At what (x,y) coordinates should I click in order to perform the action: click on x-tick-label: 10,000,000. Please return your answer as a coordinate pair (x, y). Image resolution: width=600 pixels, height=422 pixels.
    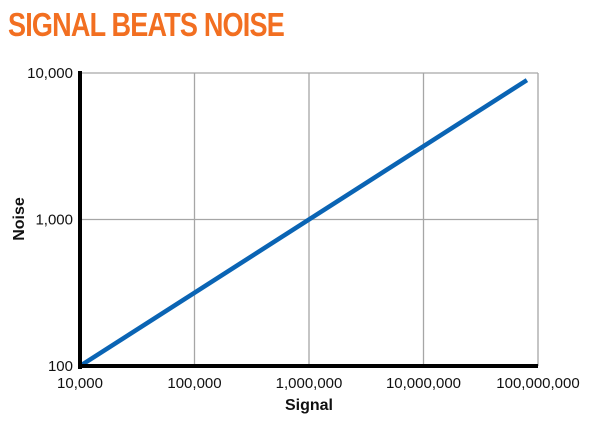
    Looking at the image, I should click on (423, 383).